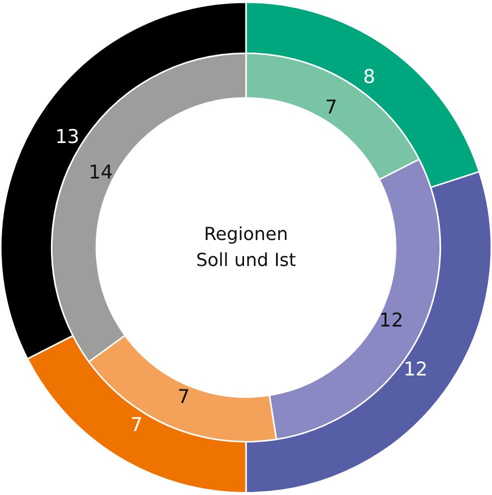 The height and width of the screenshot is (495, 492). I want to click on data-label: 14, so click(100, 172).